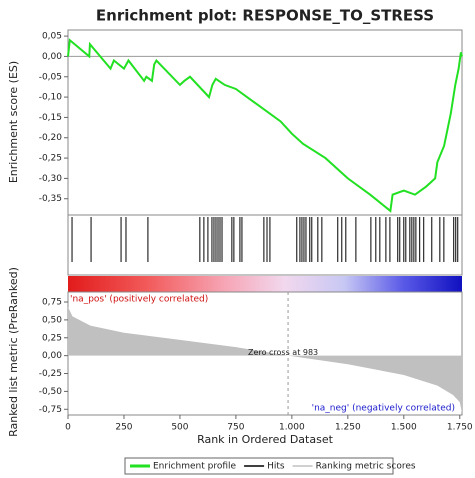 The height and width of the screenshot is (478, 475). What do you see at coordinates (51, 98) in the screenshot?
I see `y-tick-label: -0,10` at bounding box center [51, 98].